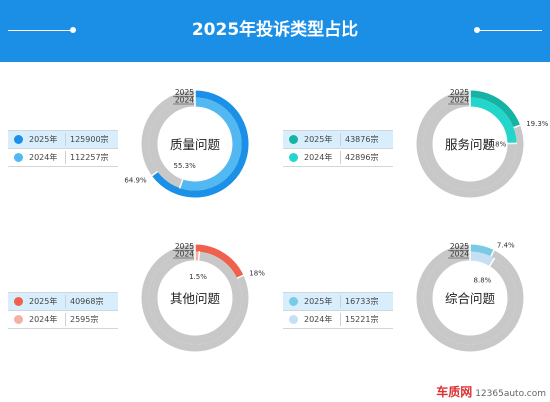 This screenshot has height=402, width=550. What do you see at coordinates (63, 139) in the screenshot?
I see `legend-row: 2025年 125900宗` at bounding box center [63, 139].